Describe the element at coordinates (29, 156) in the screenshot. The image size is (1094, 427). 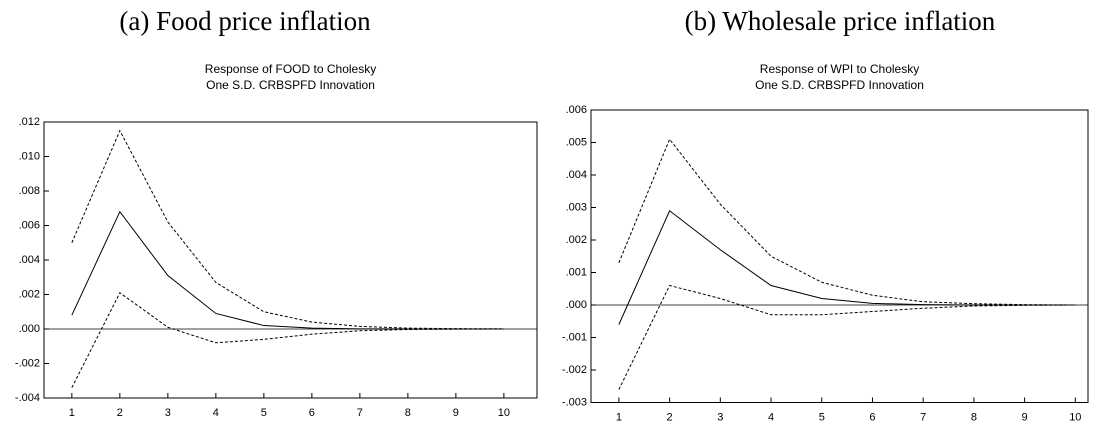
I see `y-tick-label: .010` at that location.